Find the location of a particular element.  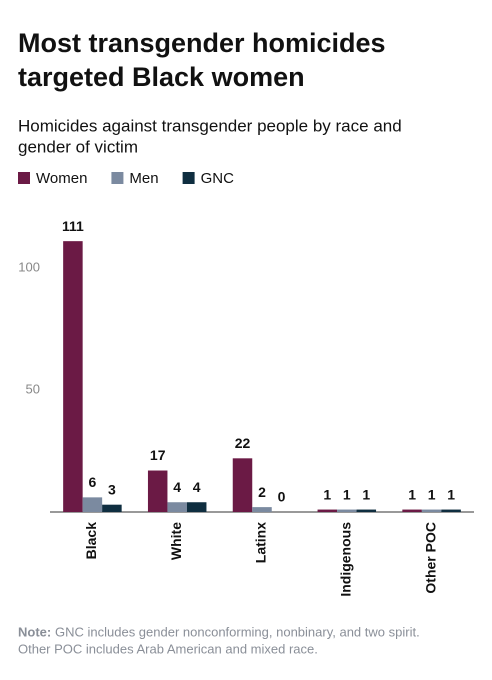

legend-label: Women is located at coordinates (61, 178).